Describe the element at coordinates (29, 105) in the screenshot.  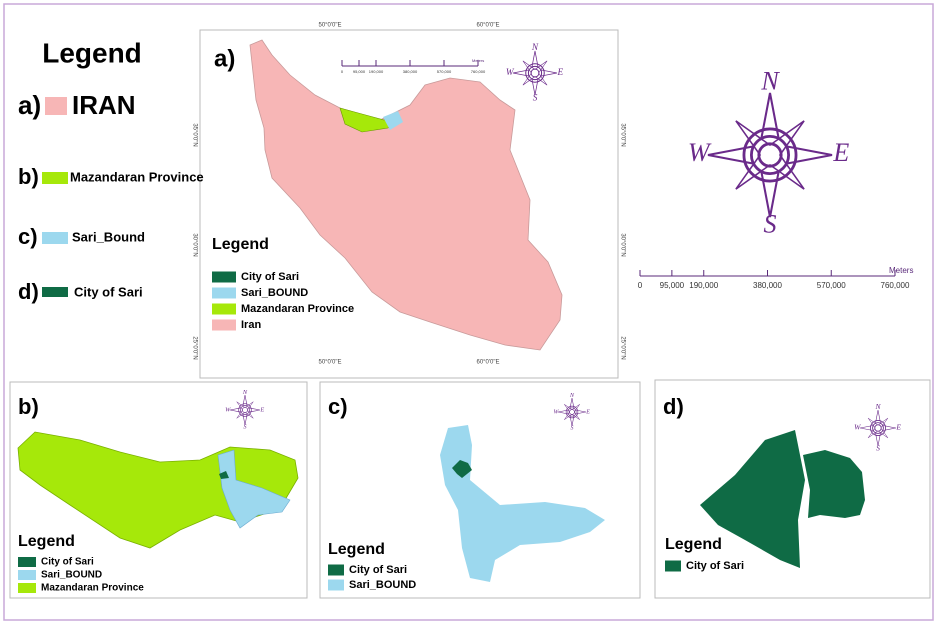
I see `legend-letter: a)` at that location.